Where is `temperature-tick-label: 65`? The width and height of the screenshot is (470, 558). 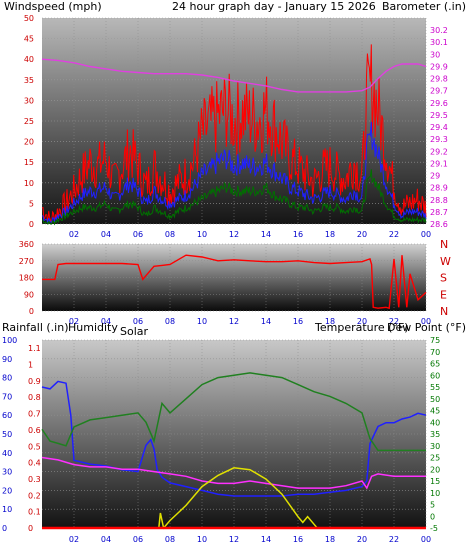
temperature-tick-label: 65 is located at coordinates (435, 364).